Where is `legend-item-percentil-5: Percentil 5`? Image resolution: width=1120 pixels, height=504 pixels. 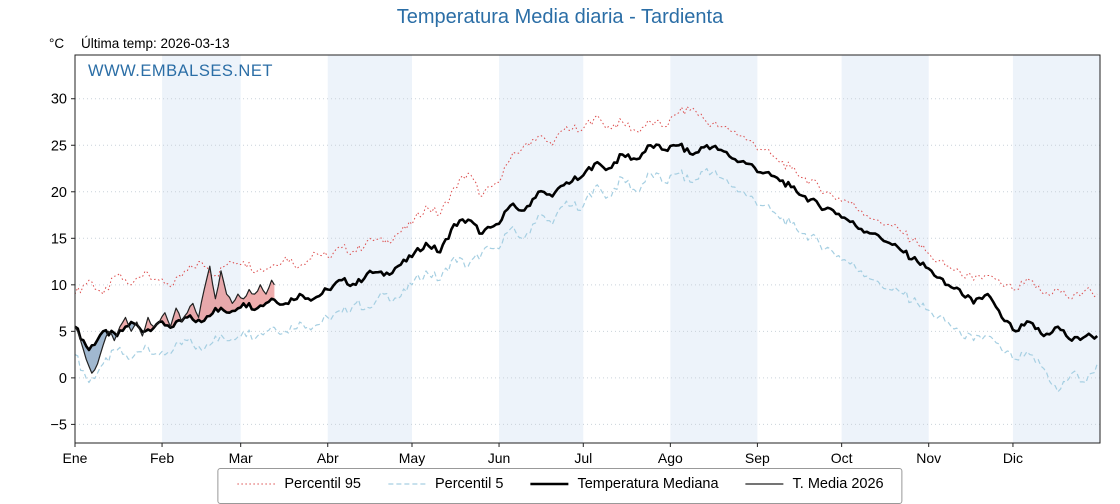
legend-item-percentil-5: Percentil 5 is located at coordinates (445, 484).